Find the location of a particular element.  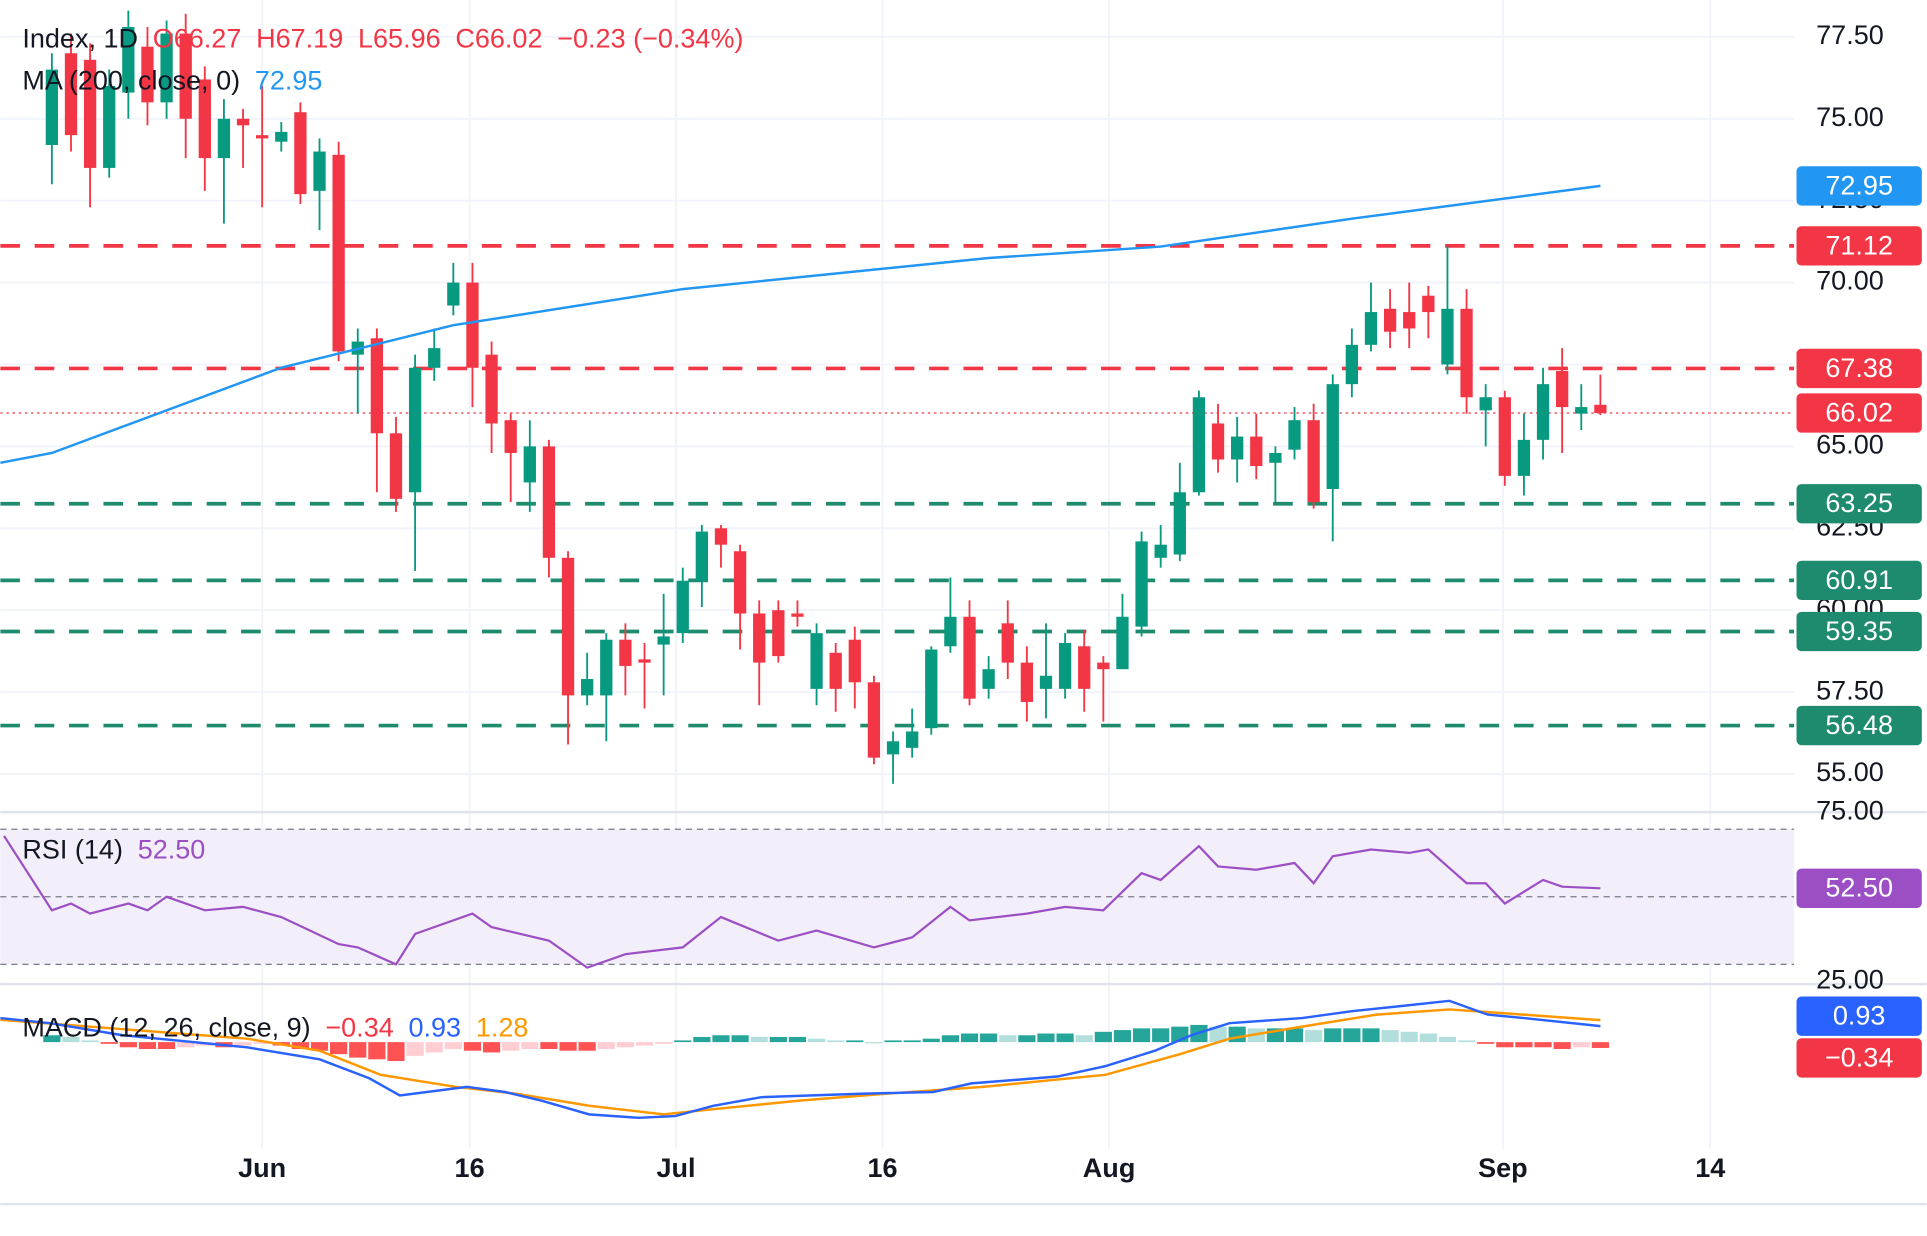

rsi-pane is located at coordinates (897, 896).